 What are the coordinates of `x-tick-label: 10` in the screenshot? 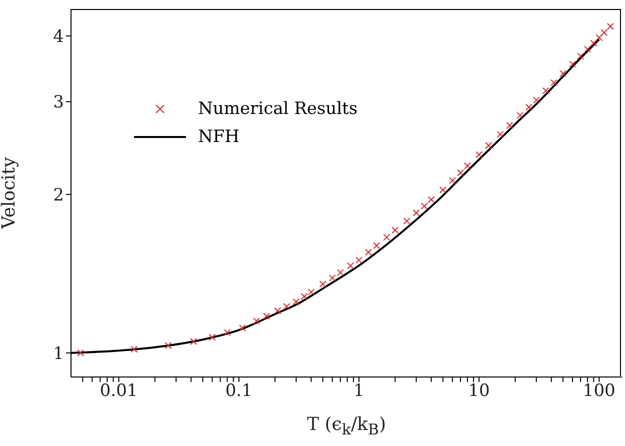 It's located at (479, 391).